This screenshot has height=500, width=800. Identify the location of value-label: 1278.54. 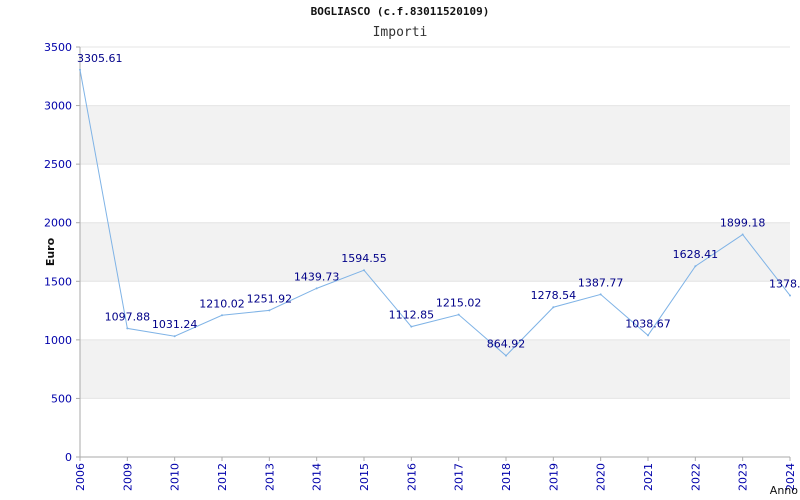
(554, 295).